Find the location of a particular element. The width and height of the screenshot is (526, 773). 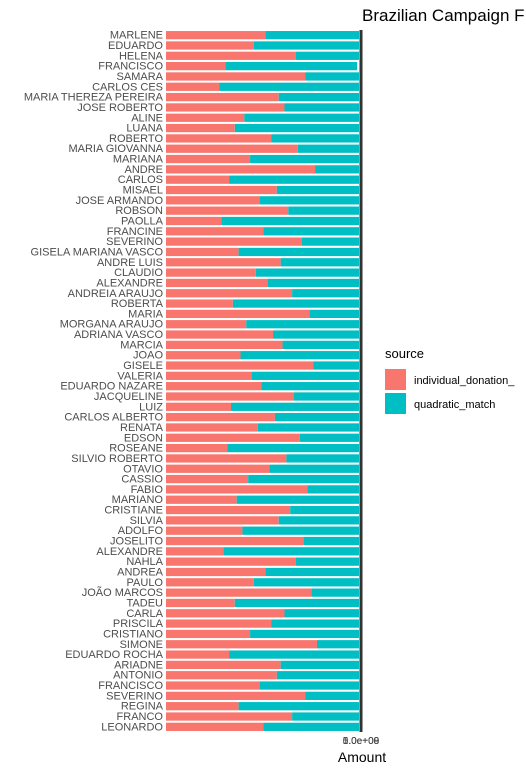

y-tick-label: ANDREA is located at coordinates (140, 572).